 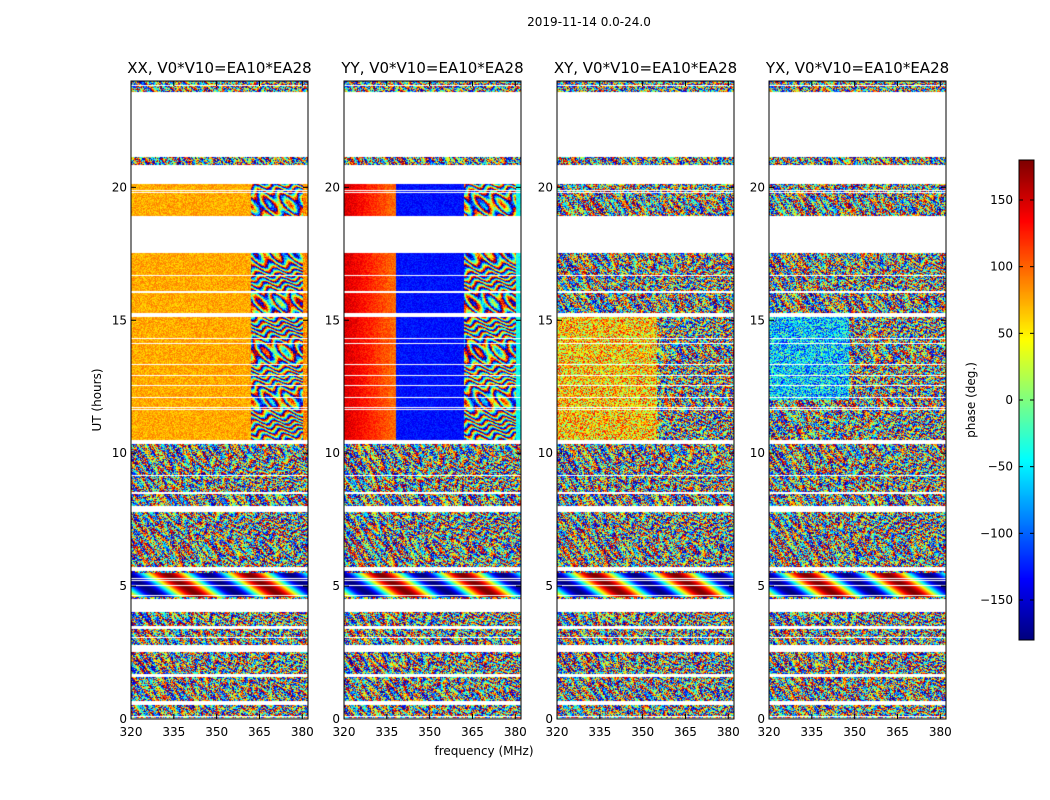 I want to click on x-axis-label: frequency (MHz), so click(x=483, y=751).